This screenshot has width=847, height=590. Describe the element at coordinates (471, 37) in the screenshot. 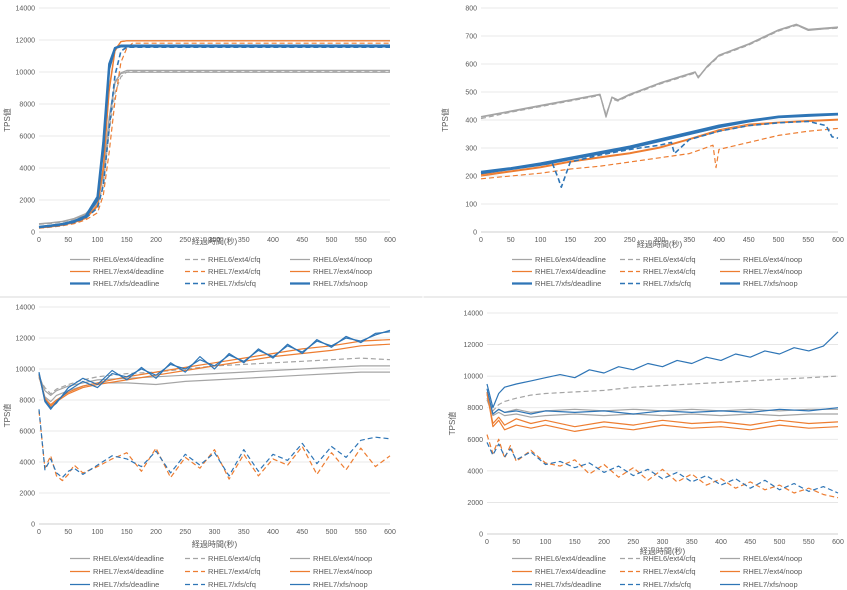

I see `y-tick-label: 700` at that location.